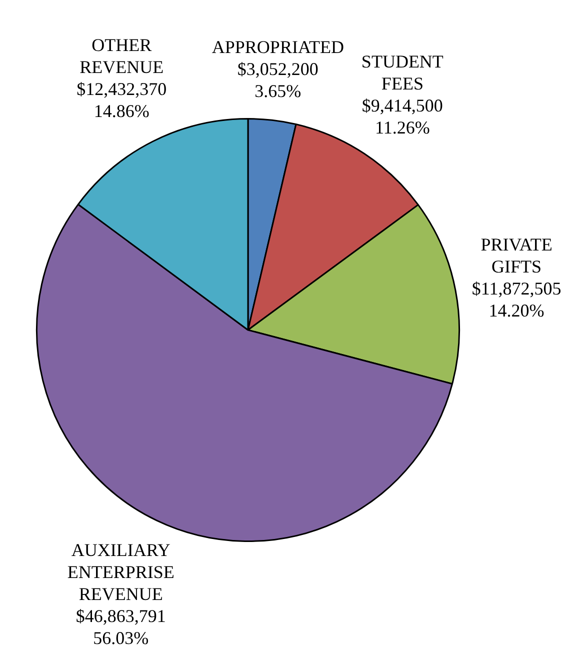 This screenshot has height=667, width=585. Describe the element at coordinates (402, 73) in the screenshot. I see `slice-label: STUDENT FEES` at that location.